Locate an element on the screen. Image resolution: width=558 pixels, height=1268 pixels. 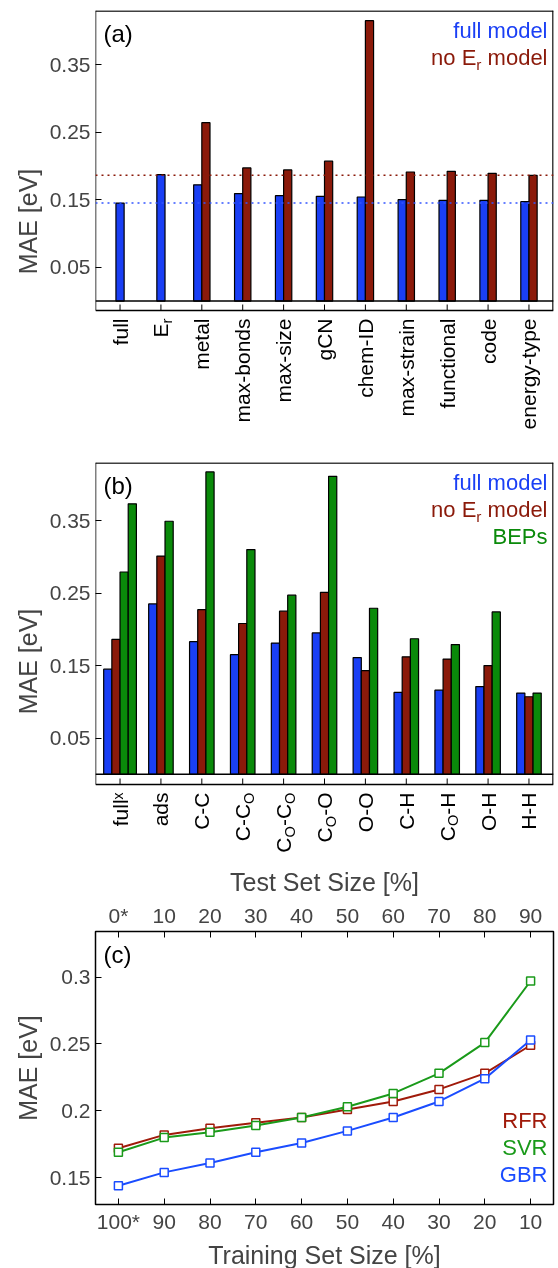
x2-tick-label: 30 is located at coordinates (256, 915).